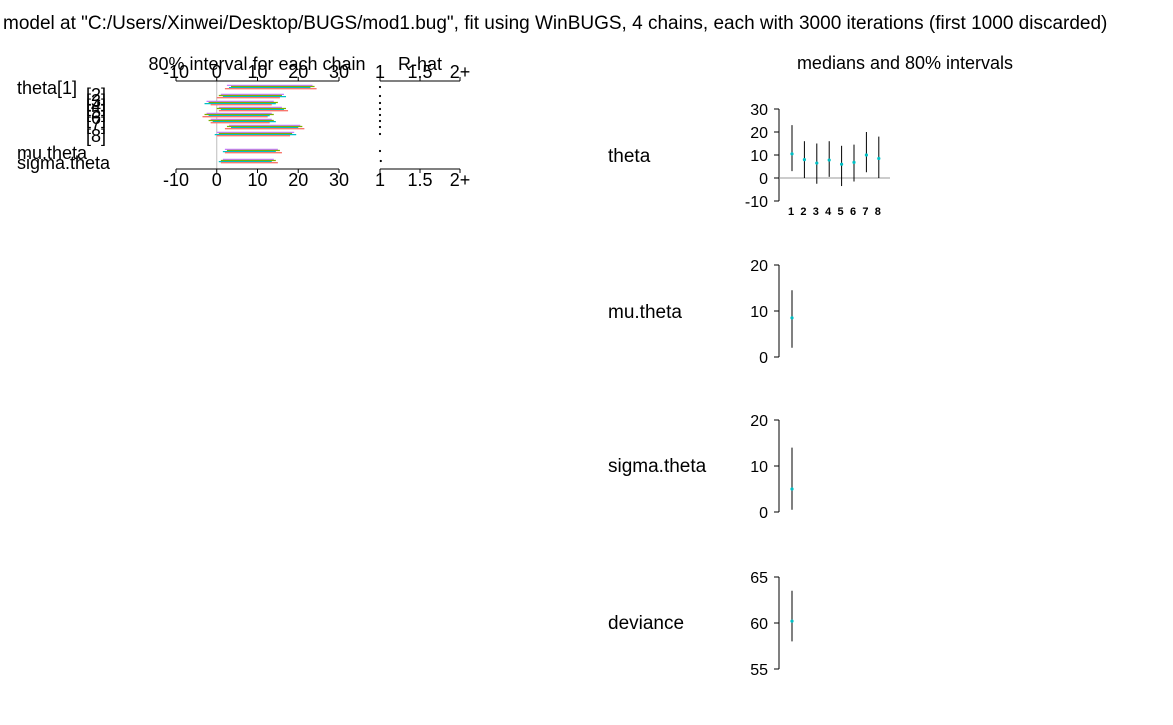 This screenshot has height=725, width=1173. What do you see at coordinates (645, 312) in the screenshot?
I see `subpanel-label: mu.theta` at bounding box center [645, 312].